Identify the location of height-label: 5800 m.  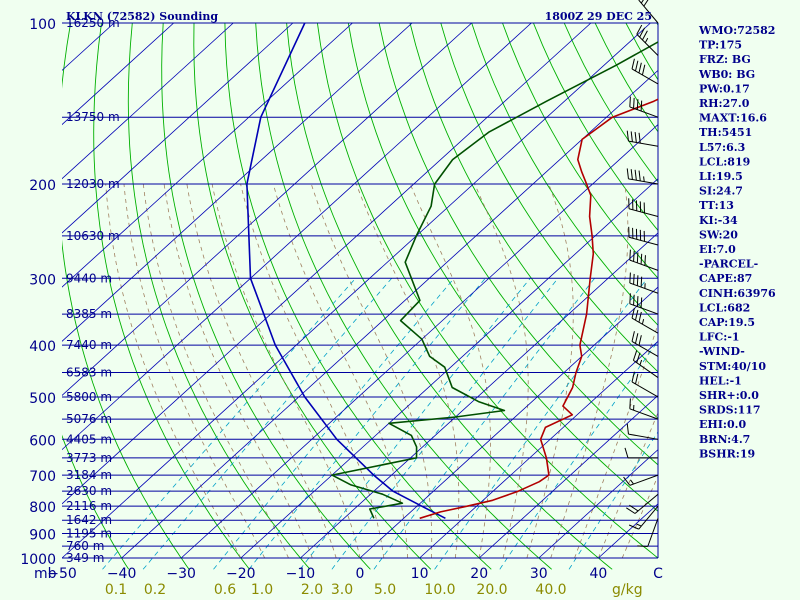
(89, 397).